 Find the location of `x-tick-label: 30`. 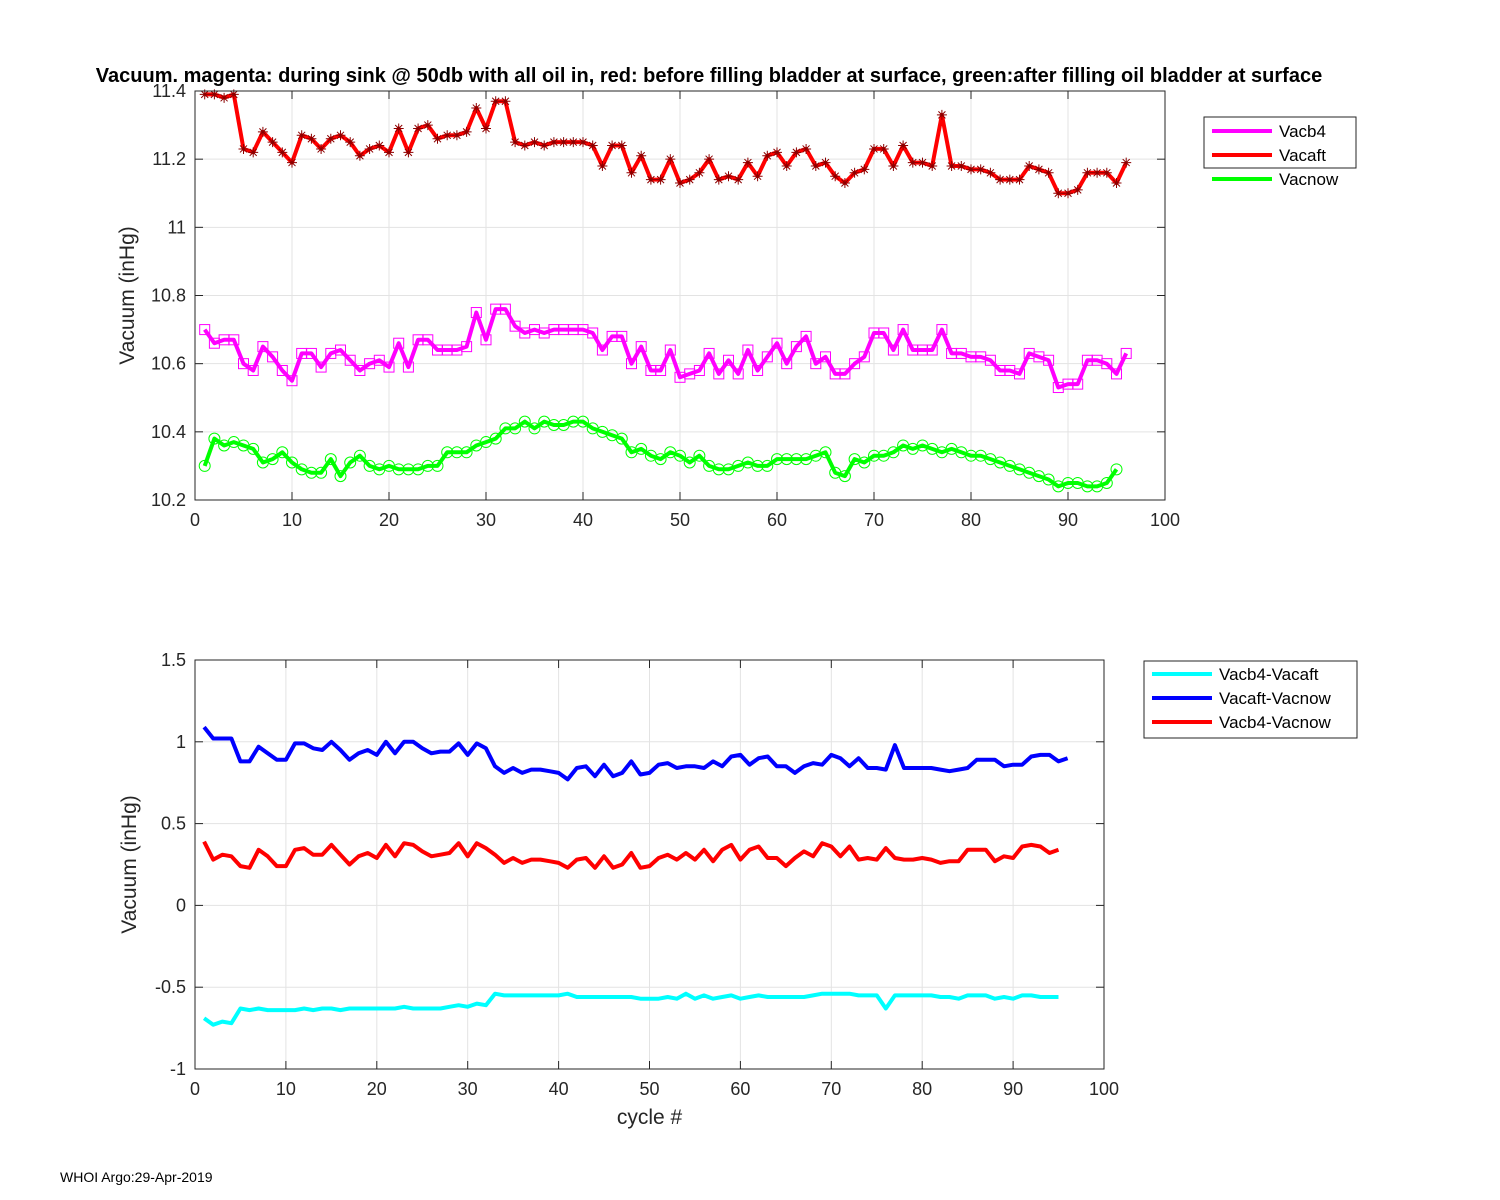

x-tick-label: 30 is located at coordinates (486, 520).